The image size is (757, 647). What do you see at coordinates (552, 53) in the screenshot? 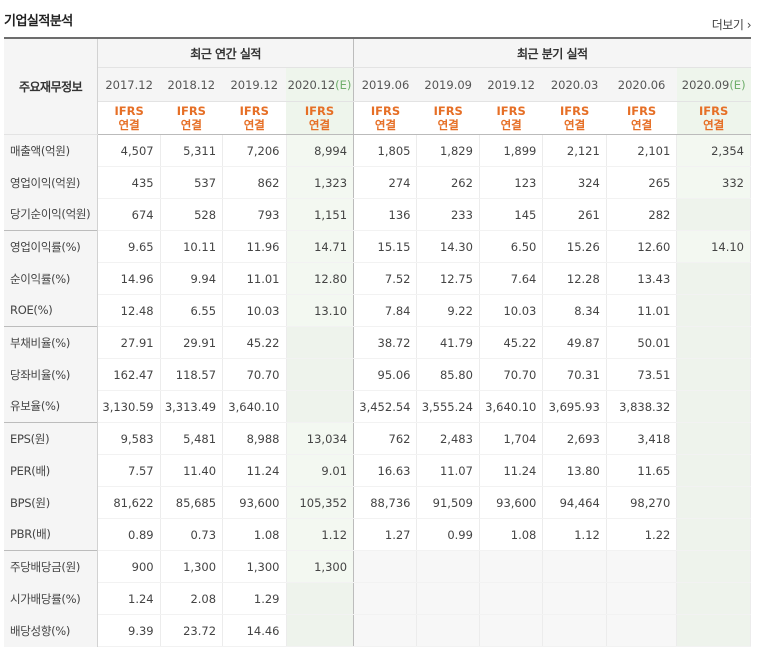
I see `quarter-header: 최근 분기 실적` at bounding box center [552, 53].